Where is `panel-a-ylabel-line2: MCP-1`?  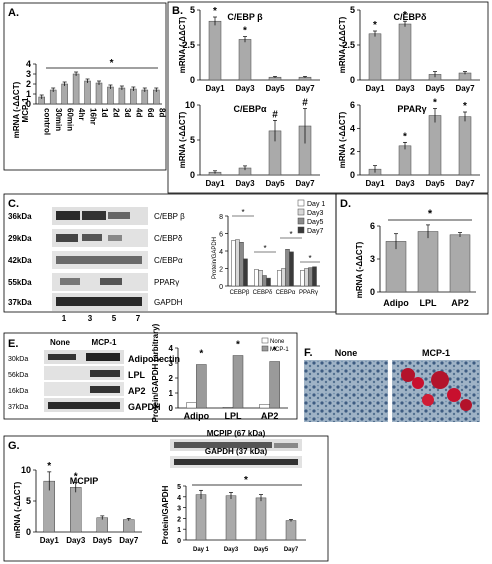 panel-a-ylabel-line2: MCP-1 is located at coordinates (25, 109).